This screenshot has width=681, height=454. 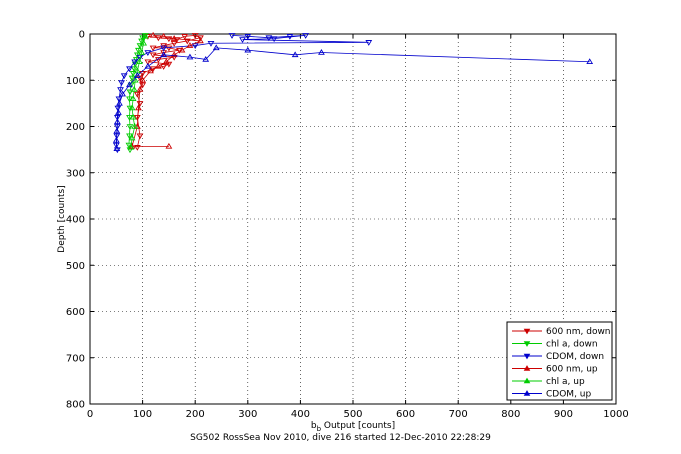 I want to click on y-tick-label: 700, so click(x=75, y=358).